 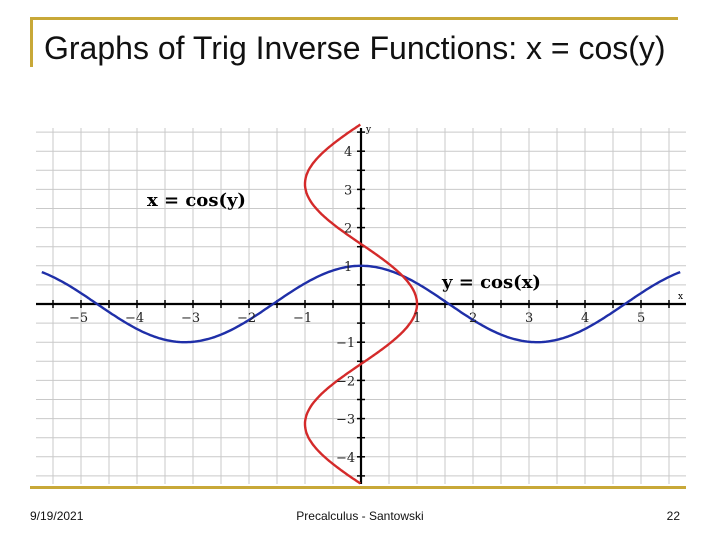 I want to click on x-tick-label: 4, so click(x=585, y=318).